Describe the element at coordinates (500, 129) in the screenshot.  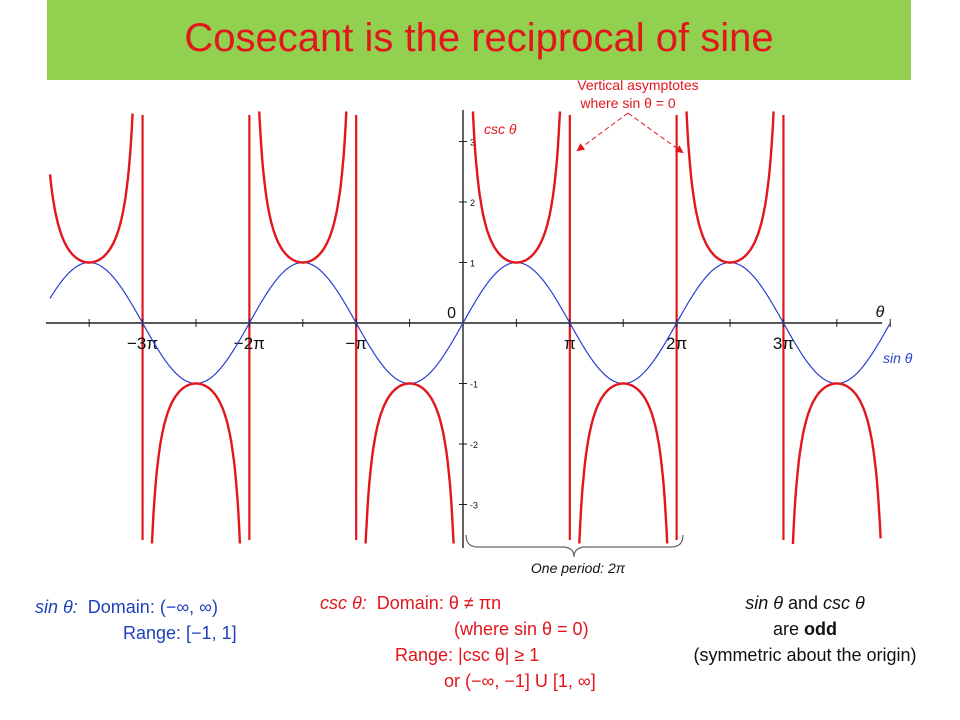
I see `csc-series-label: csc θ` at that location.